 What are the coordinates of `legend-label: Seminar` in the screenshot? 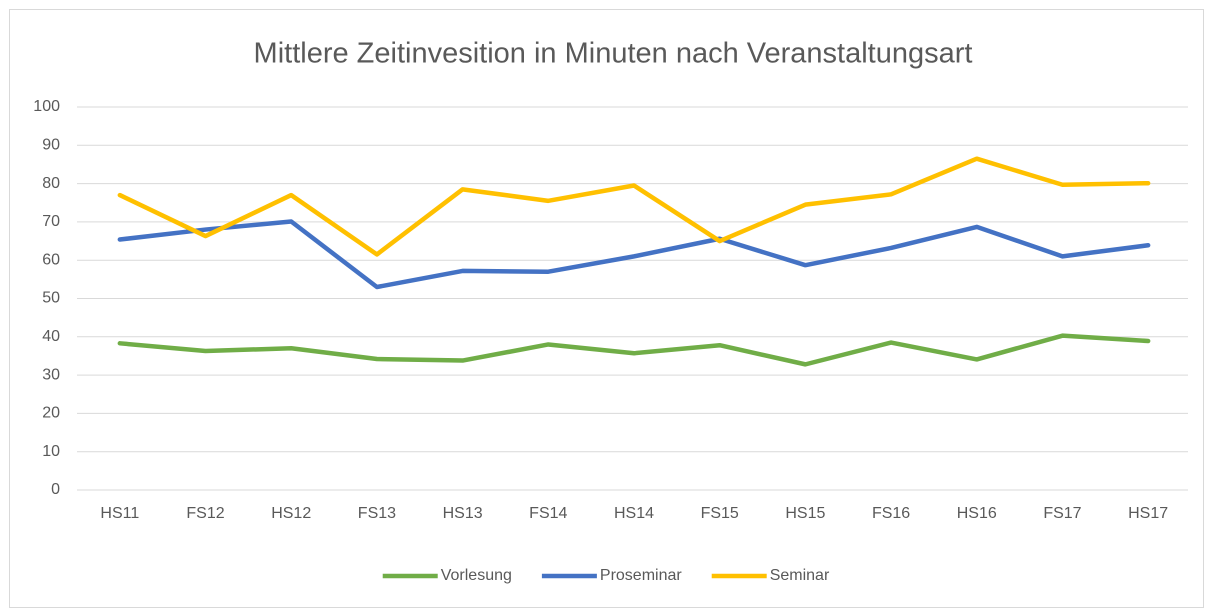 It's located at (800, 575).